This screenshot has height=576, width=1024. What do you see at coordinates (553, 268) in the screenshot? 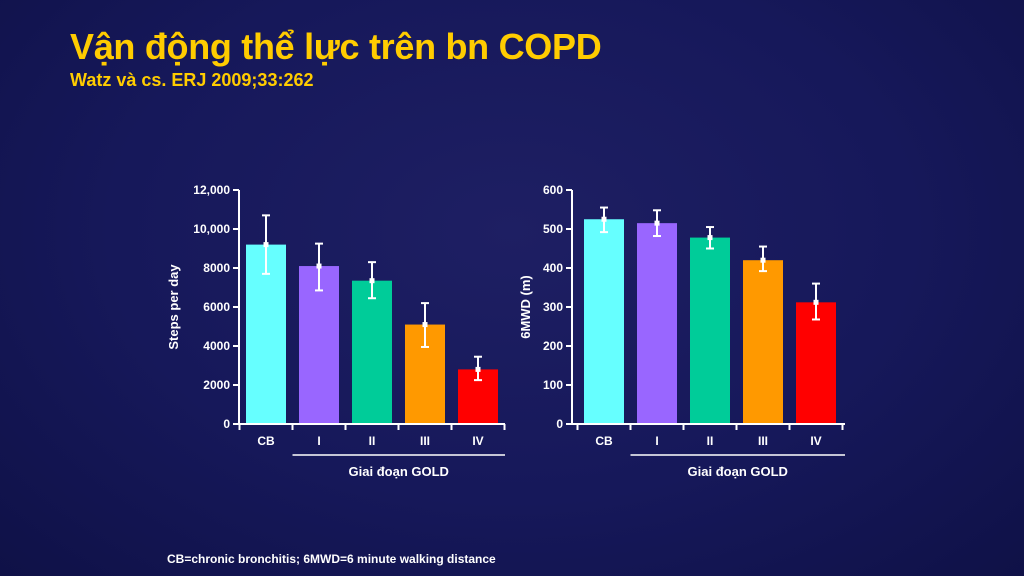
I see `y-tick-label: 400` at bounding box center [553, 268].